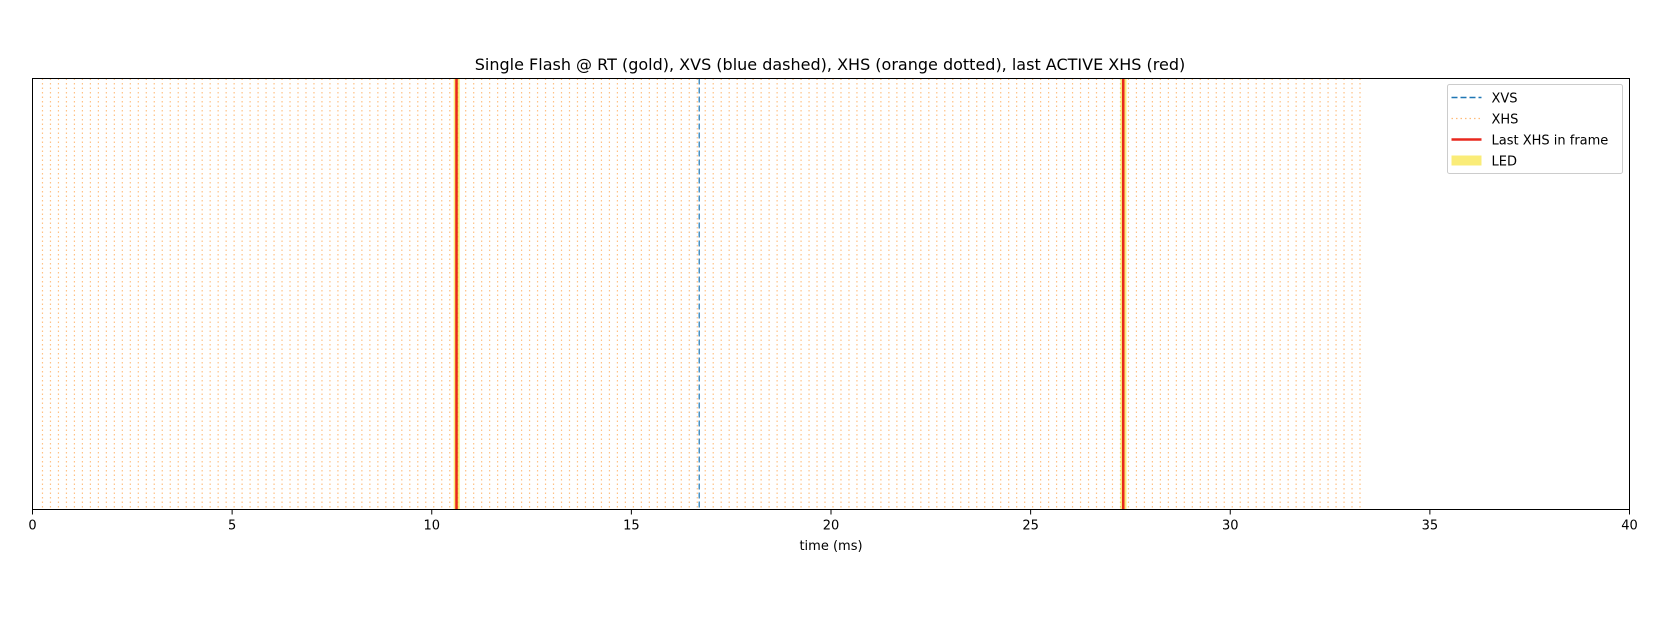 The width and height of the screenshot is (1664, 630). I want to click on x-tick-label: 30, so click(1230, 526).